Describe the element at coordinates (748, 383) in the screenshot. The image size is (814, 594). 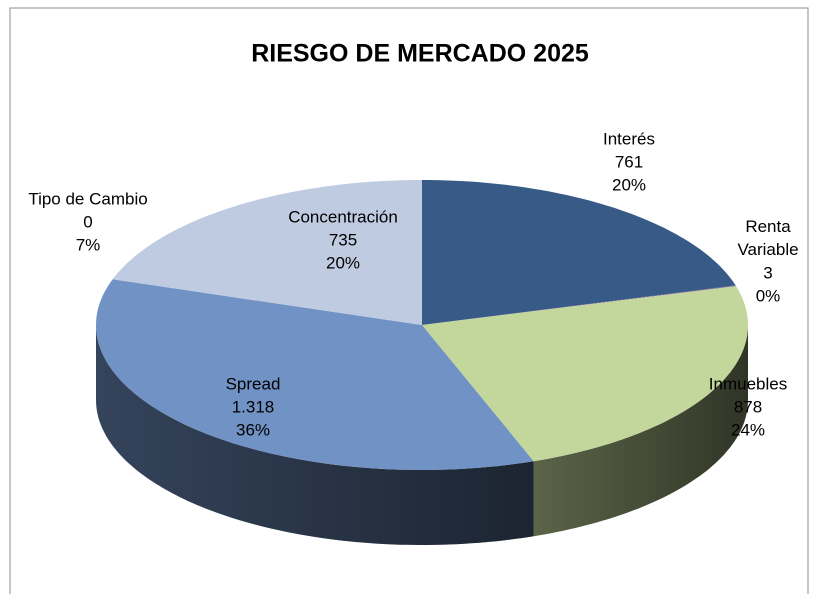
I see `data-label-category: Inmuebles` at that location.